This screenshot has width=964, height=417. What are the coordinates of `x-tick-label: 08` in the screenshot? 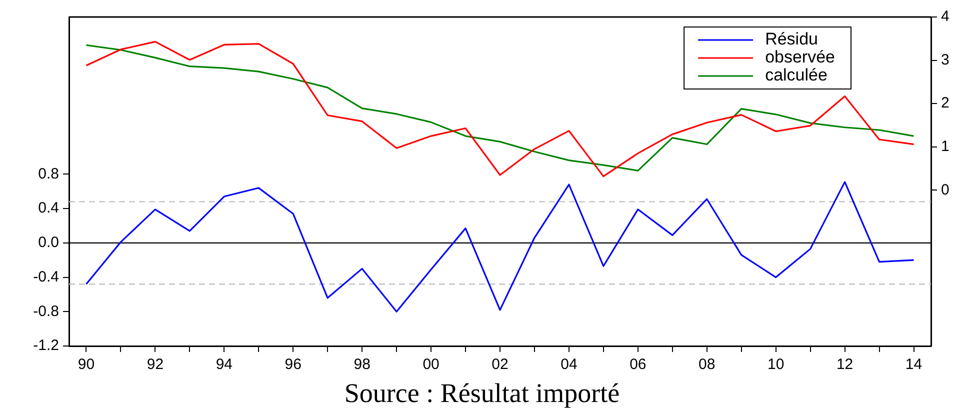 It's located at (707, 365).